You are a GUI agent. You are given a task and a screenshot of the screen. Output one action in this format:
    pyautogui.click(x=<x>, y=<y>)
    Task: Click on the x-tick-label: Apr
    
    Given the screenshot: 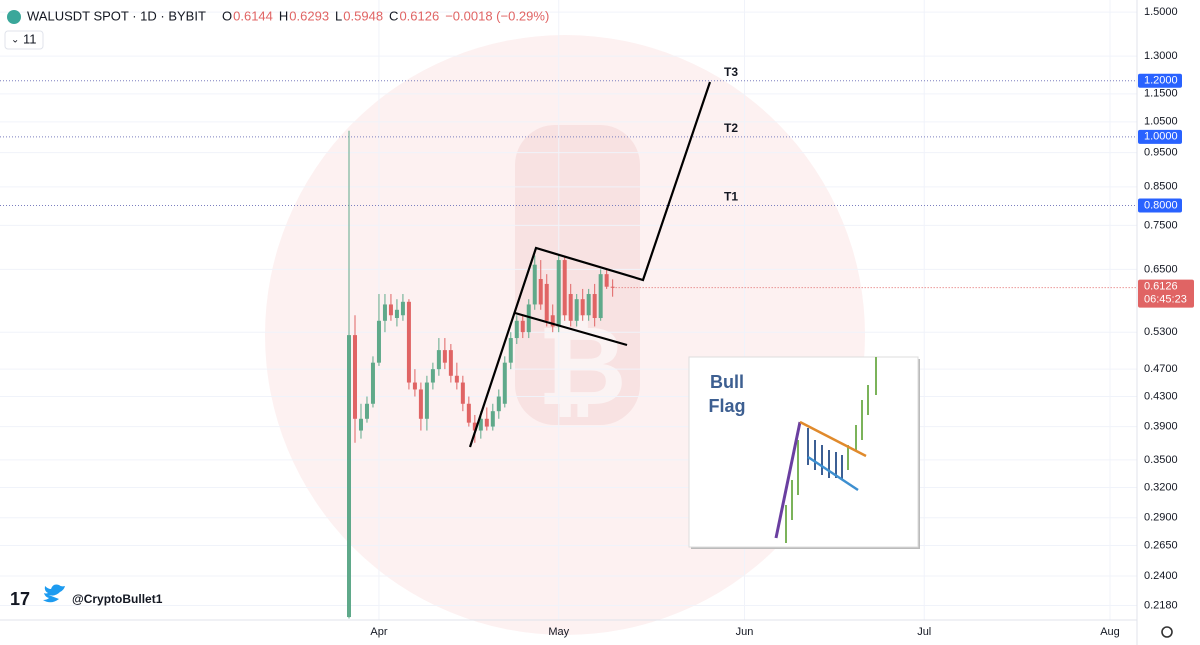 What is the action you would take?
    pyautogui.click(x=378, y=632)
    